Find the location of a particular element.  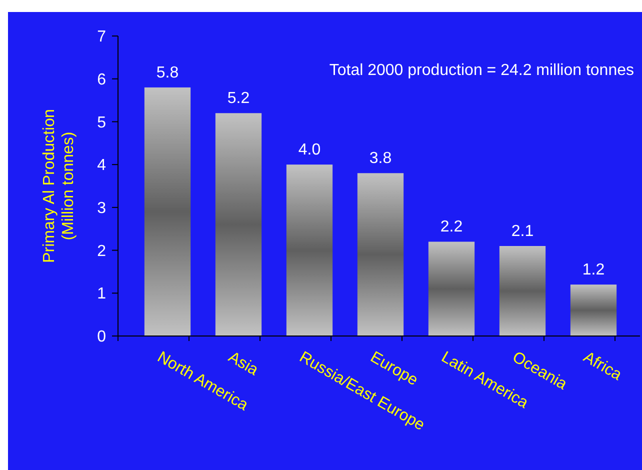

y-tick-label: 1 is located at coordinates (101, 294).